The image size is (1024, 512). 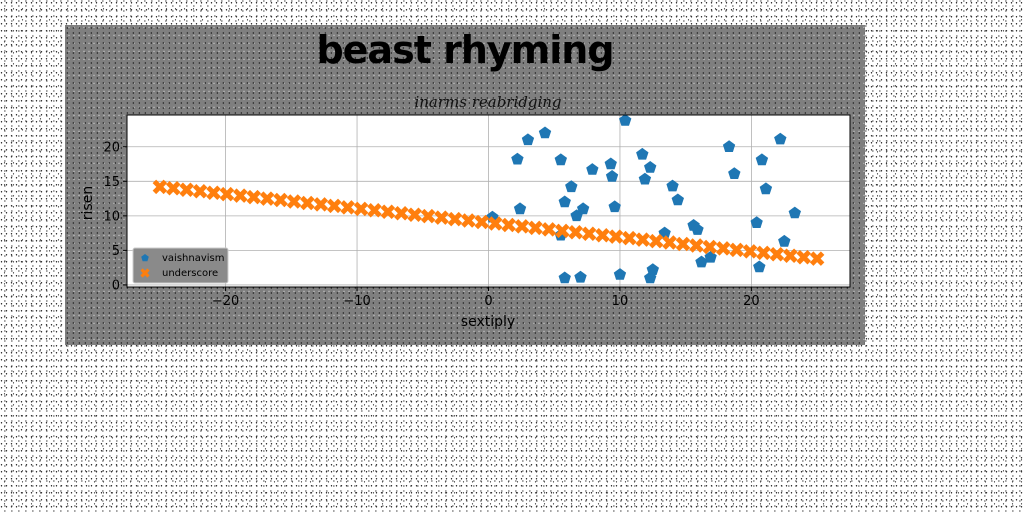 I want to click on chart-subtitle: inarms reabridging, so click(x=487, y=102).